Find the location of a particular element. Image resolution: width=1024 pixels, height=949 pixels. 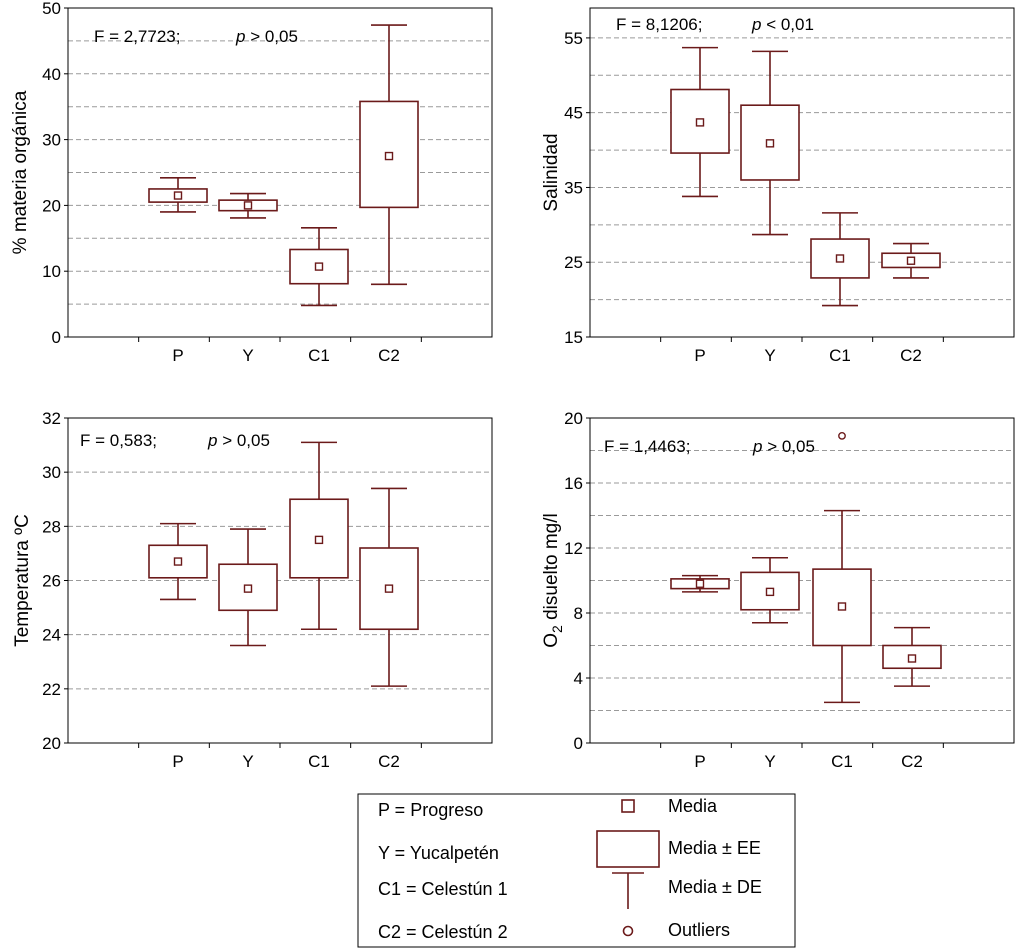

y-tick-label: 10 is located at coordinates (51, 271).